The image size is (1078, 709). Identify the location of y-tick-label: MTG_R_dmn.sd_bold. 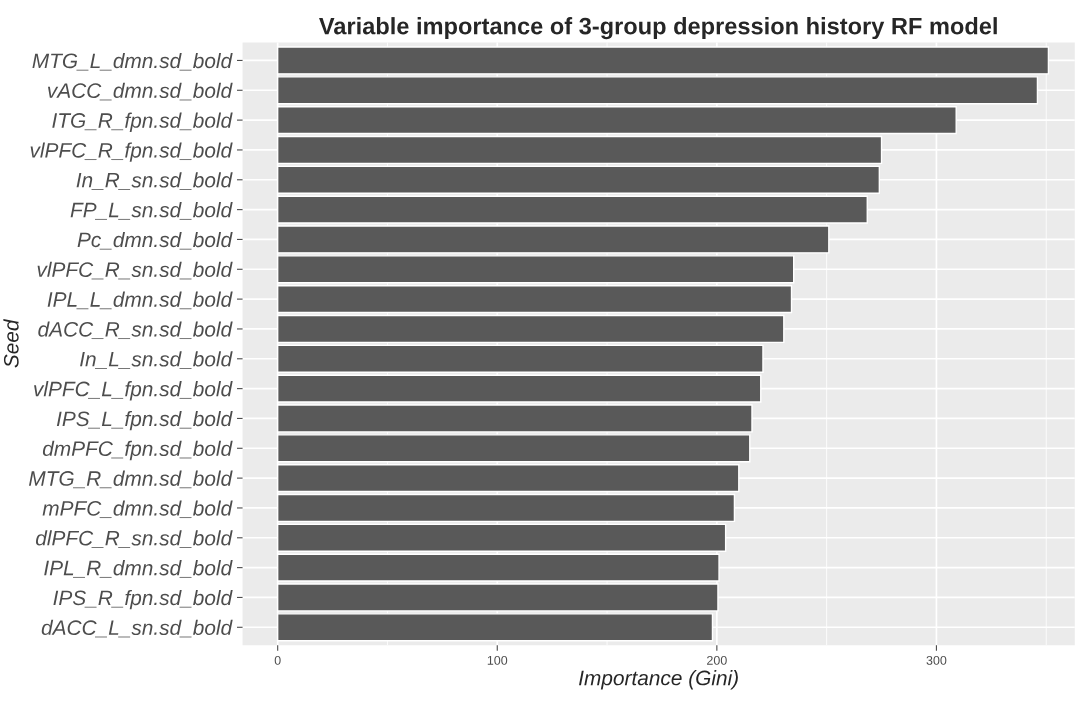
(130, 479).